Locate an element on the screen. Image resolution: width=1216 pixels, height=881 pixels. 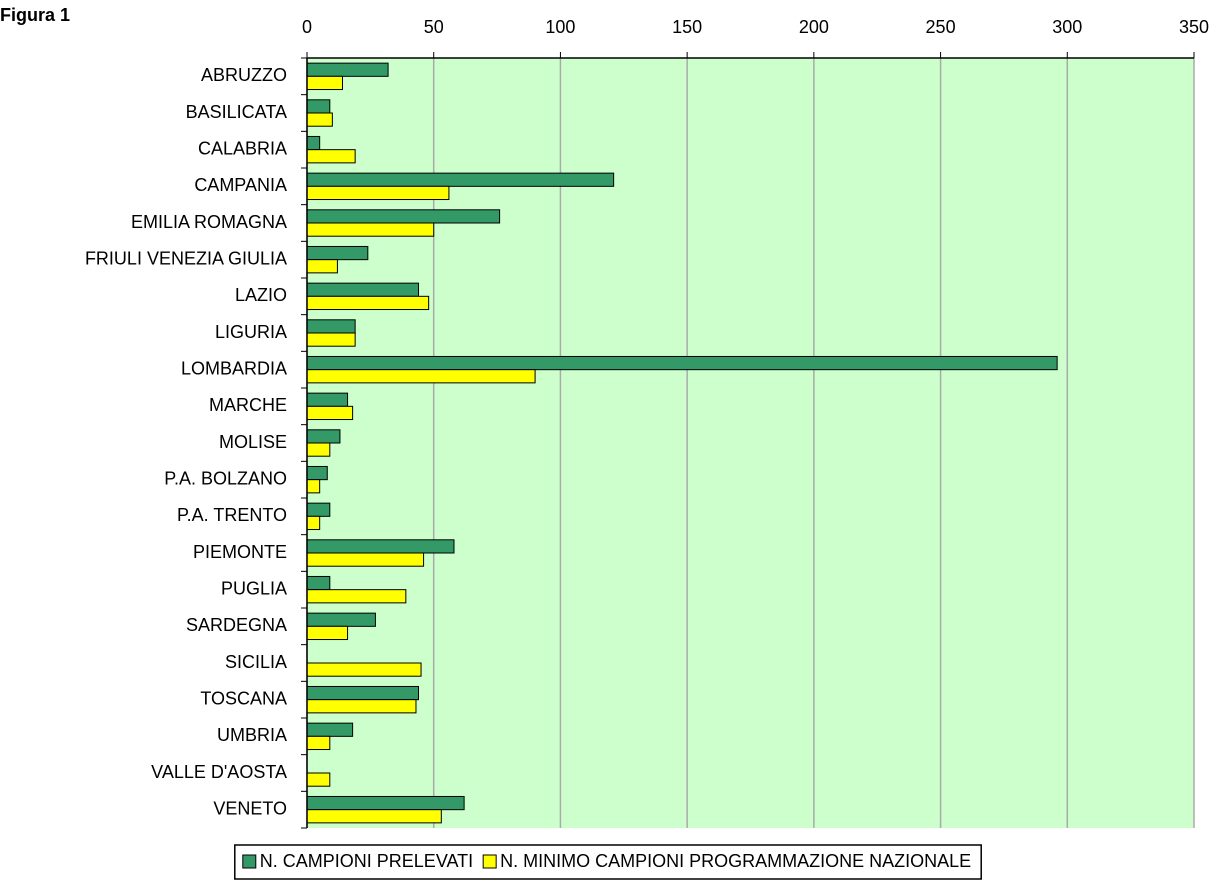
y-tick-label: CAMPANIA is located at coordinates (240, 185).